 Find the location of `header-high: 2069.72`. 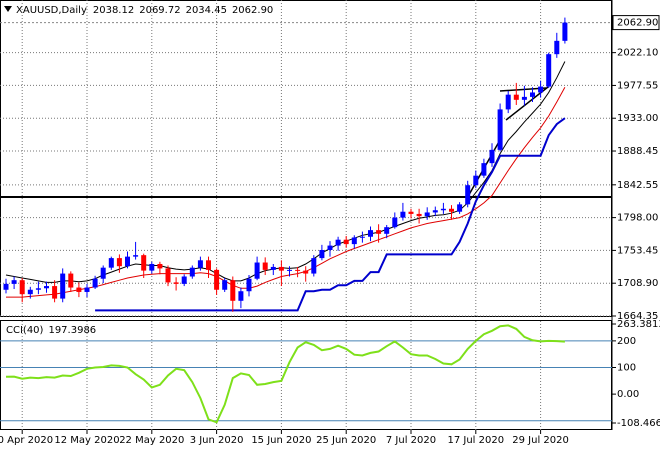

header-high: 2069.72 is located at coordinates (159, 10).